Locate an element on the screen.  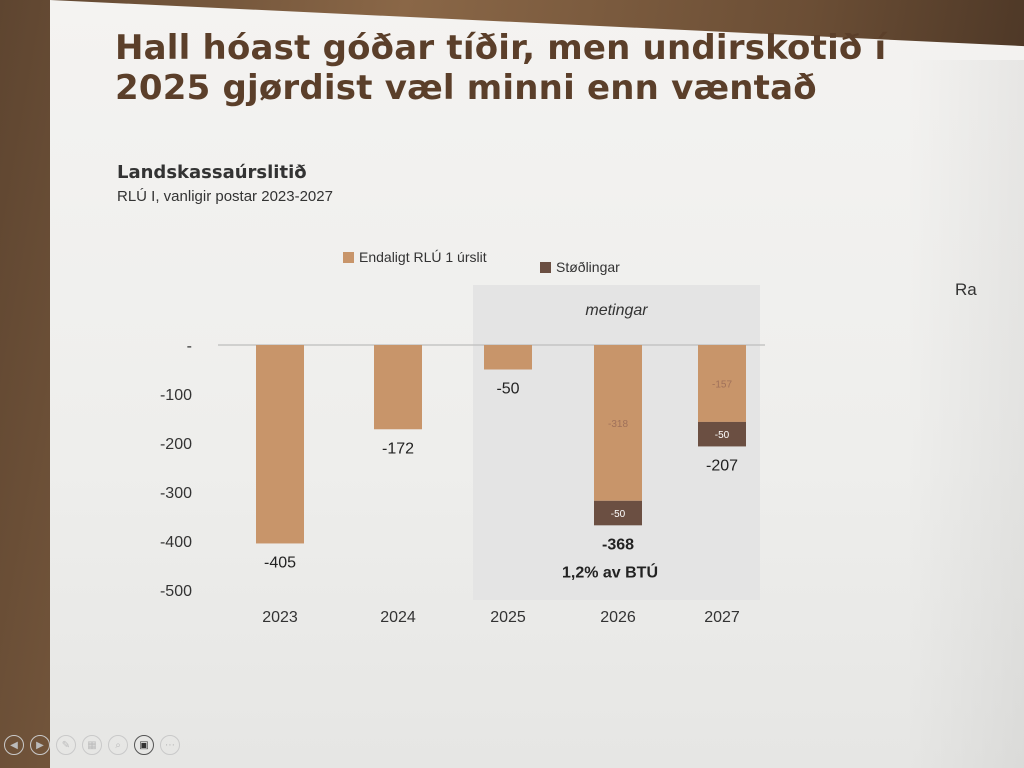
pen-icon: ✎ is located at coordinates (66, 745).